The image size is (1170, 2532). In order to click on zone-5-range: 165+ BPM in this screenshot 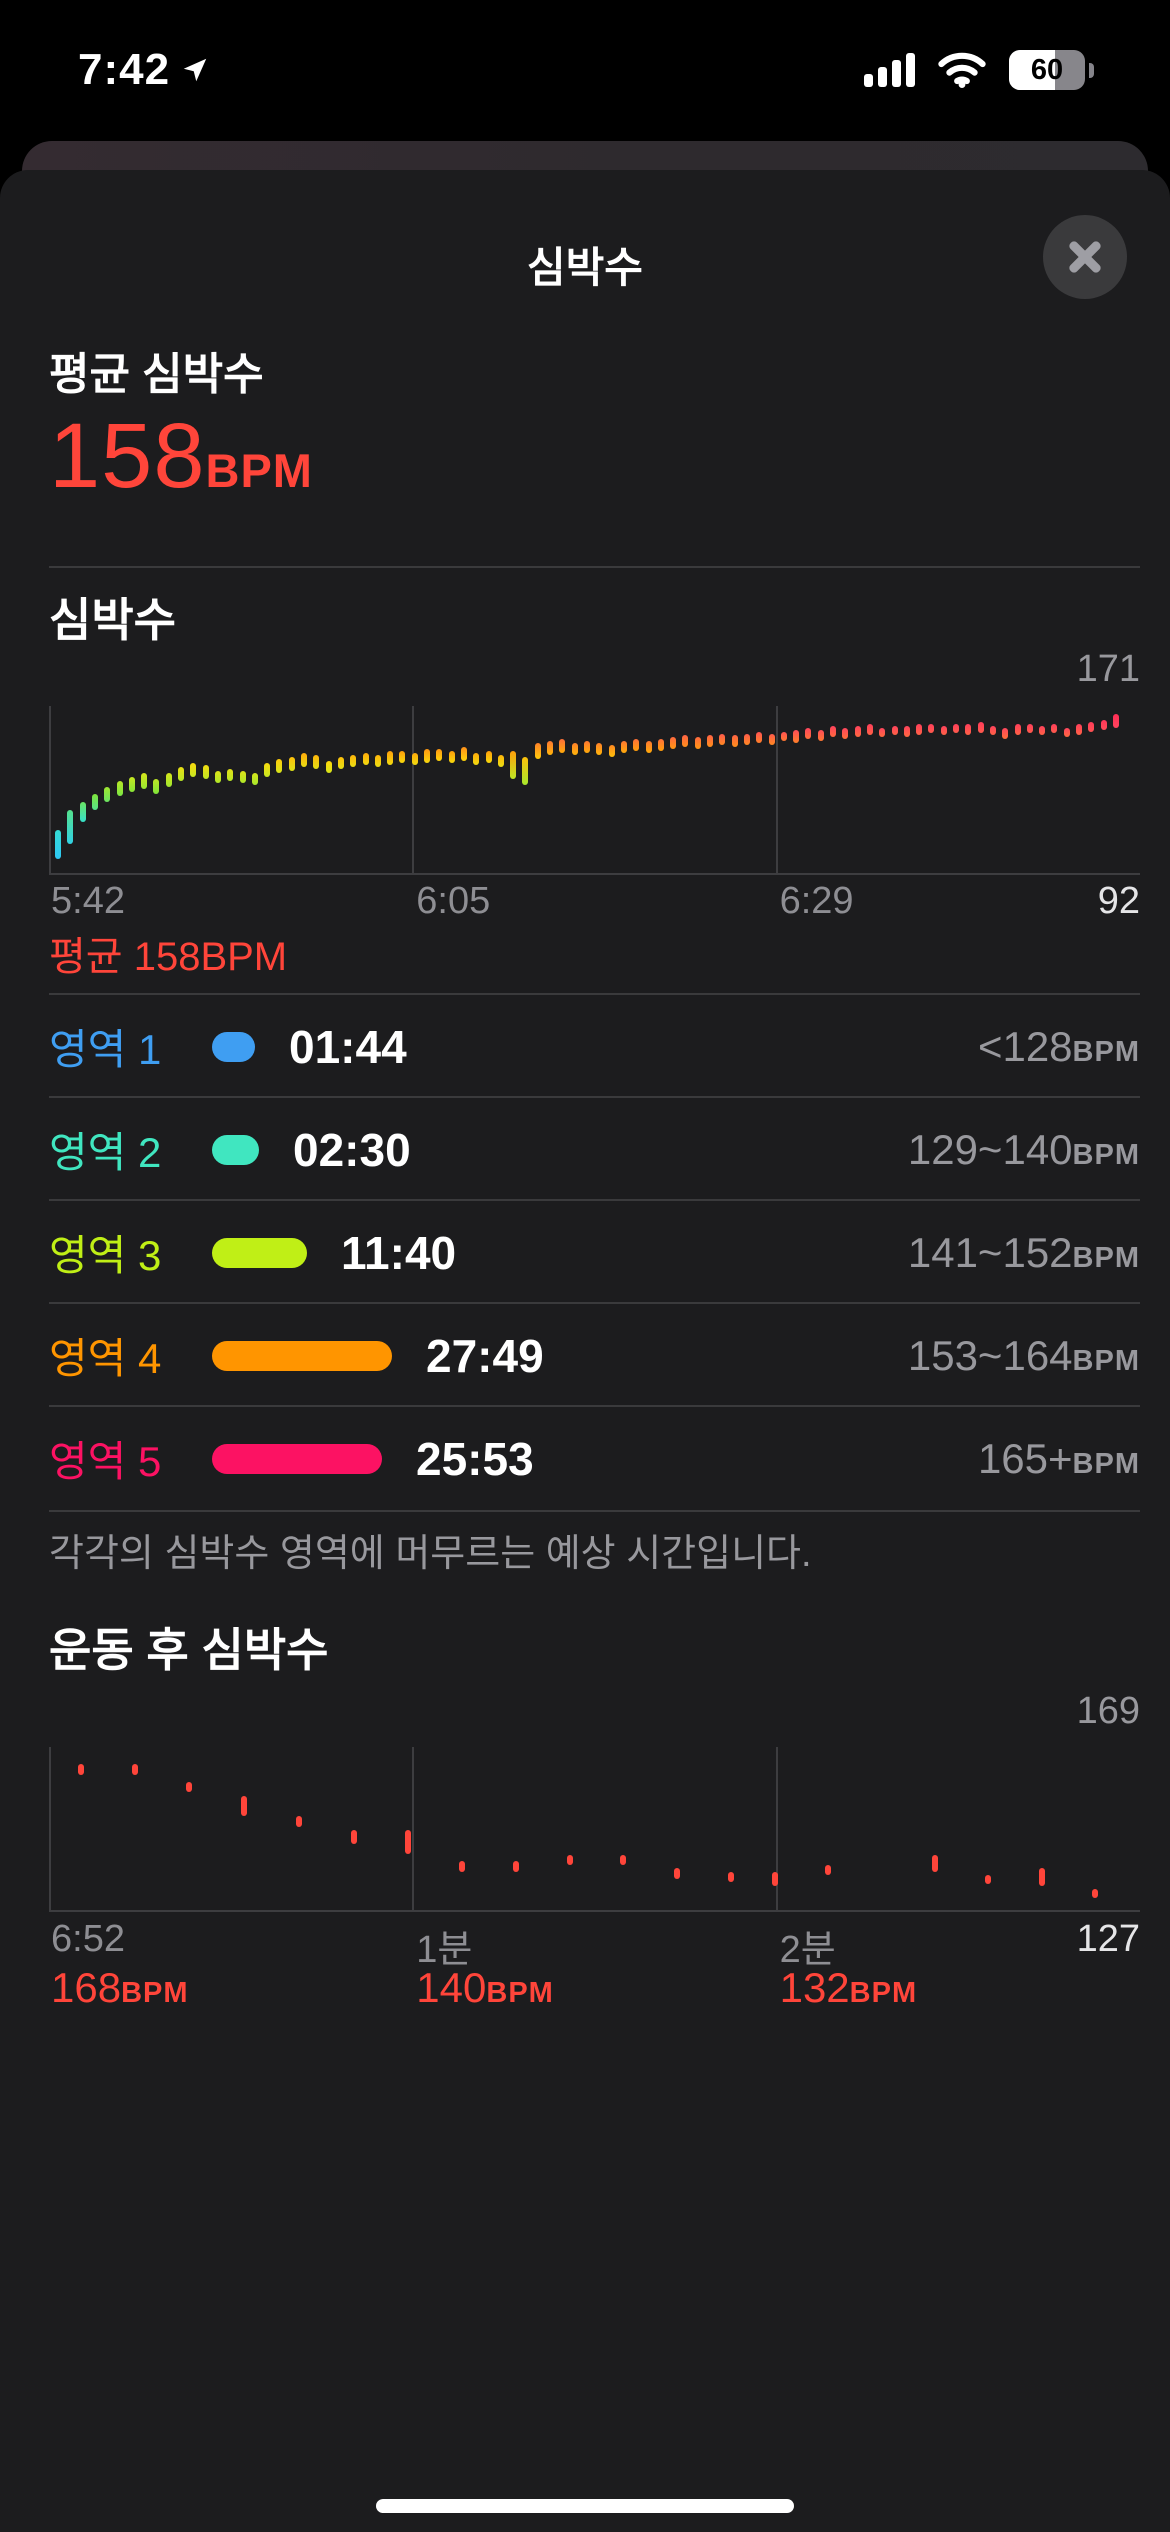, I will do `click(1058, 1458)`.